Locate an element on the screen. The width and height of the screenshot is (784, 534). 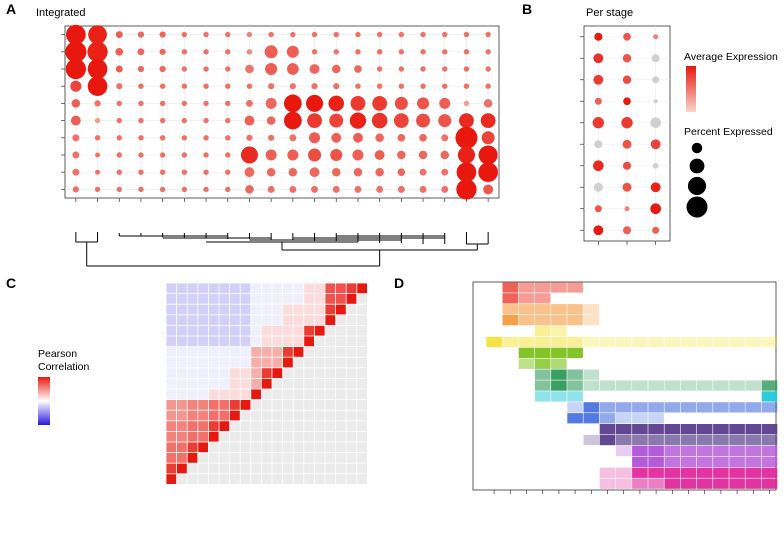
legend-percent-items is located at coordinates (697, 180).